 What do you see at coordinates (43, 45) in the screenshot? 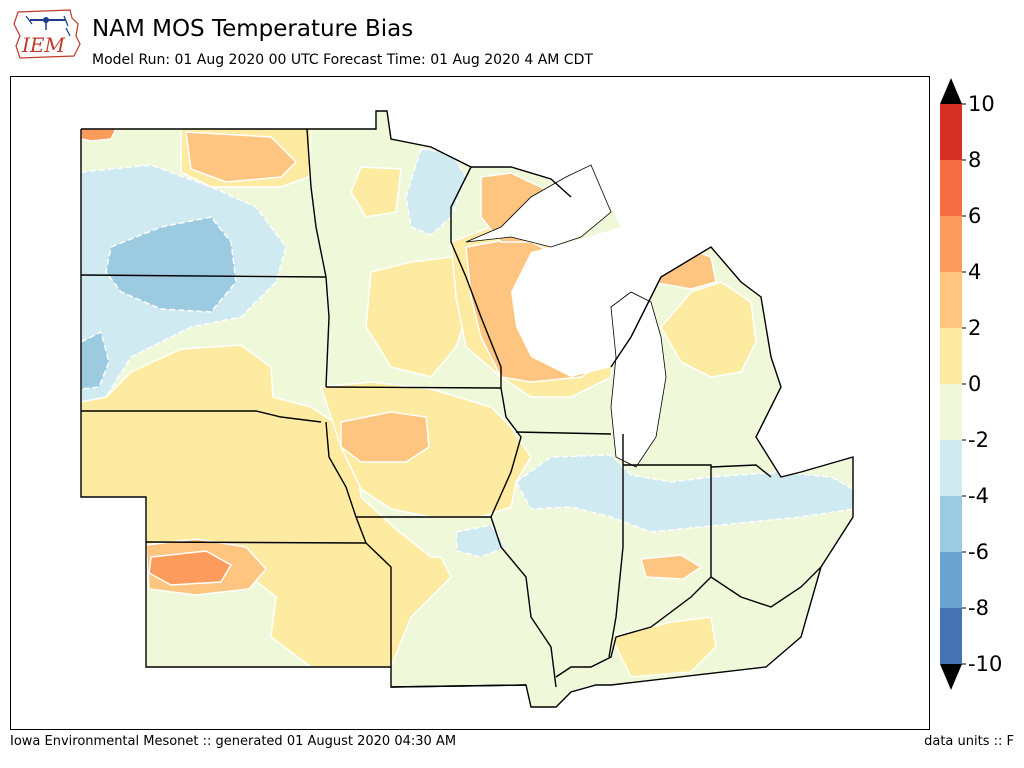
I see `logo-text: IEM` at bounding box center [43, 45].